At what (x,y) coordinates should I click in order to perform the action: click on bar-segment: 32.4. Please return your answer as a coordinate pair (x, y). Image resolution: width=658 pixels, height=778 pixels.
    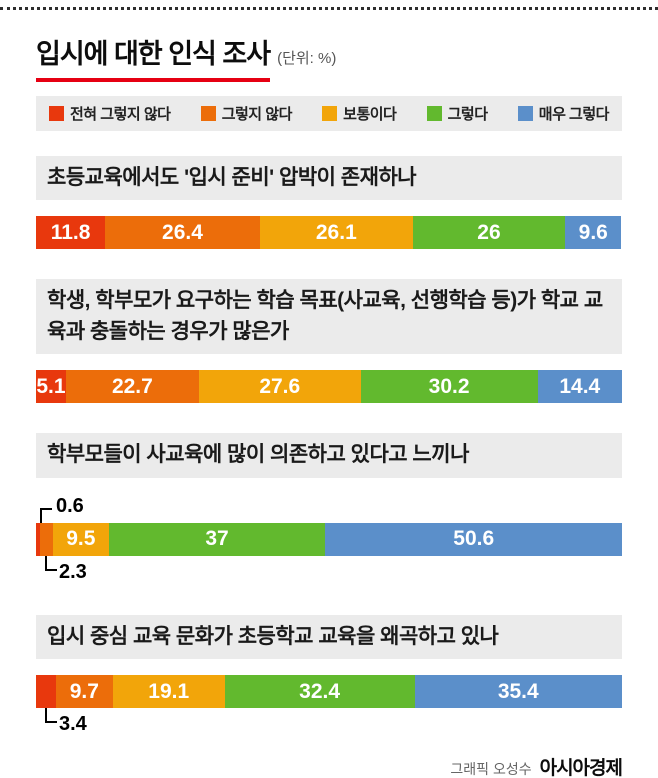
    Looking at the image, I should click on (319, 692).